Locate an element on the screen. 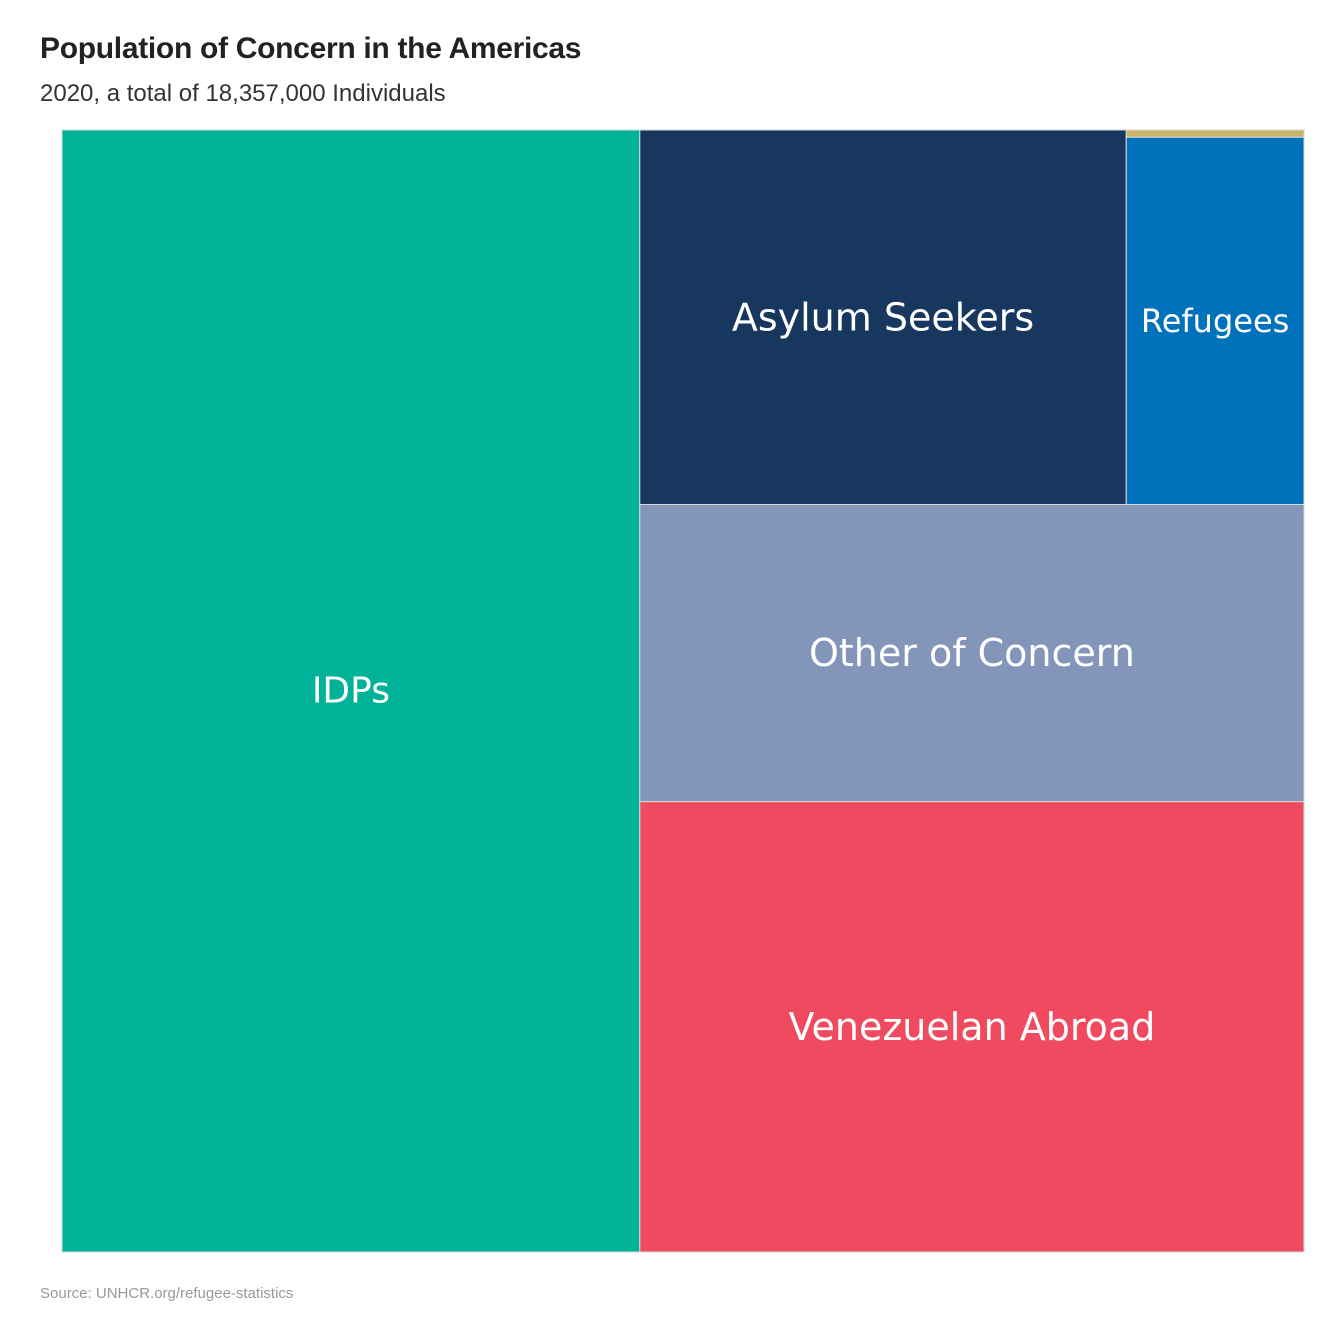  treemap-label-asylum-seekers: Asylum Seekers is located at coordinates (883, 317).